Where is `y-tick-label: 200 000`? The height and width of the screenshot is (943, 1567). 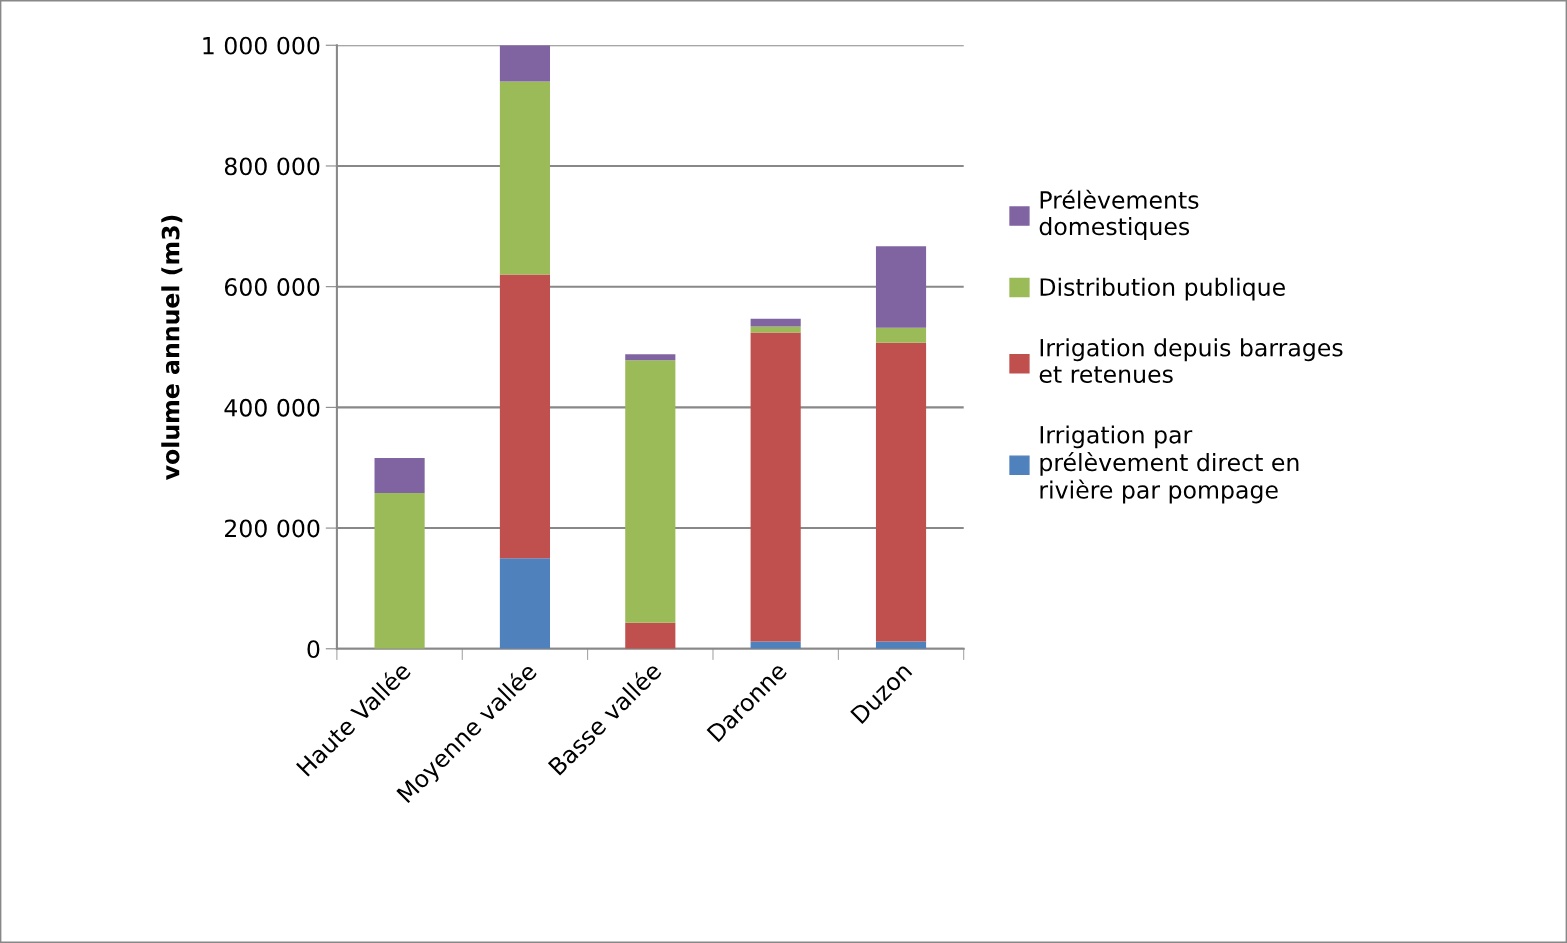
y-tick-label: 200 000 is located at coordinates (272, 528).